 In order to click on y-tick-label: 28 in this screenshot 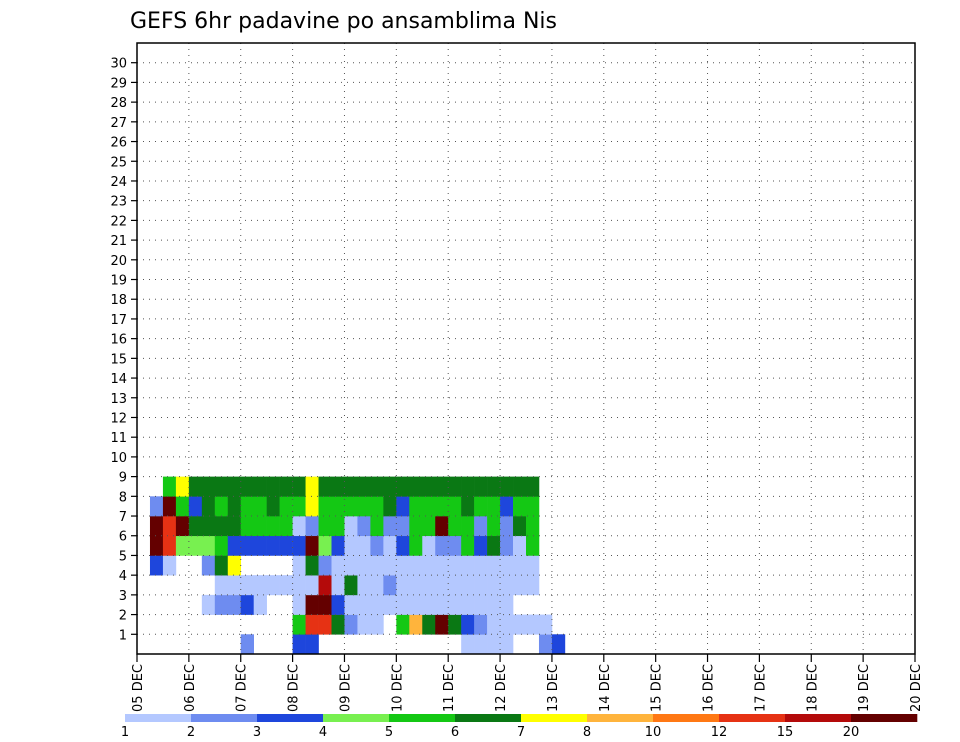, I will do `click(118, 103)`.